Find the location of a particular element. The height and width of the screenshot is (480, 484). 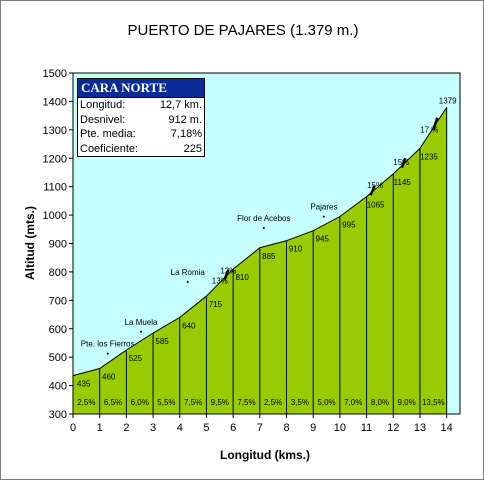

elevation-label: 1065 is located at coordinates (376, 205).